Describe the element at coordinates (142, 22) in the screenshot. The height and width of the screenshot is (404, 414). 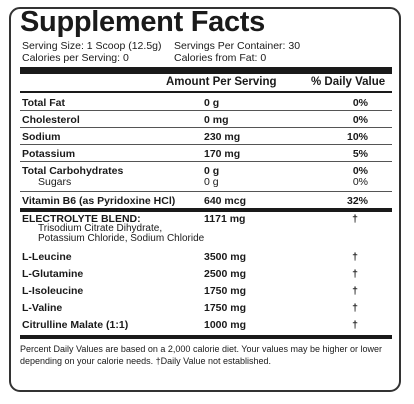
I see `panel-title: Supplement Facts` at that location.